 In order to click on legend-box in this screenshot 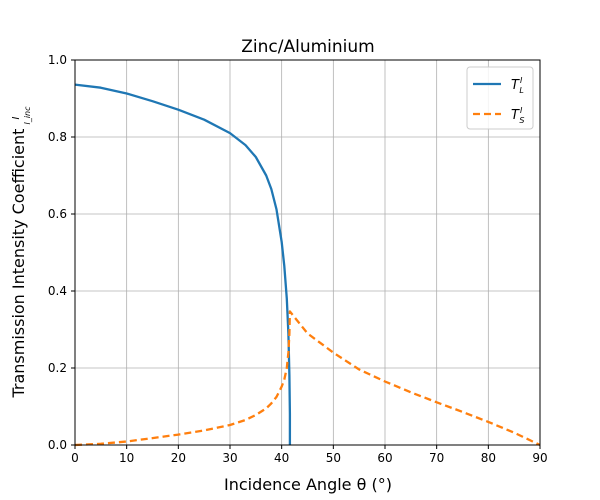, I will do `click(500, 98)`.